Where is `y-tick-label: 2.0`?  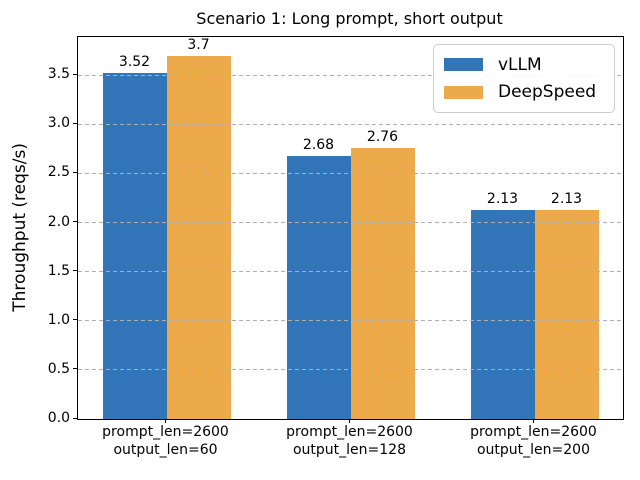
y-tick-label: 2.0 is located at coordinates (58, 221).